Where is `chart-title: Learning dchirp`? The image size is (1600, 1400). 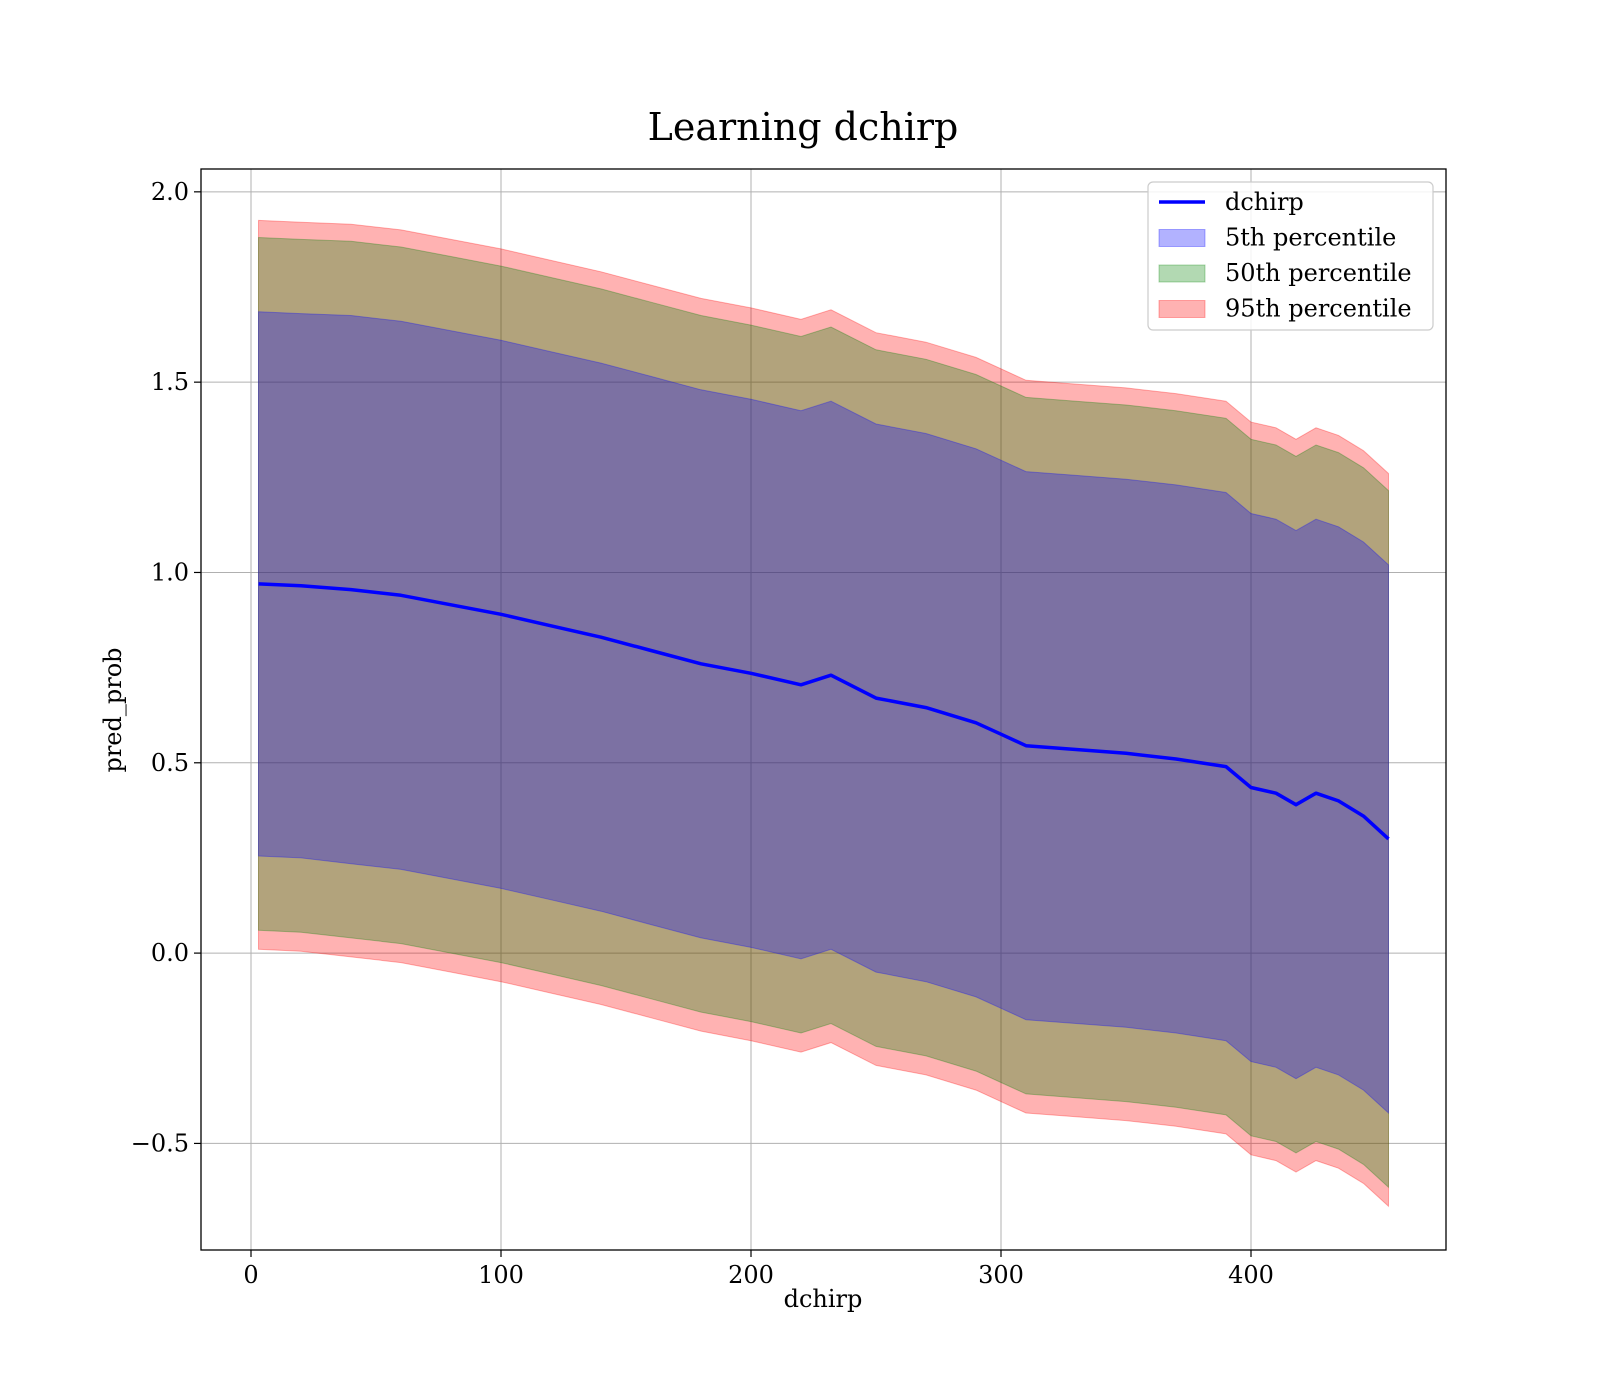
chart-title: Learning dchirp is located at coordinates (803, 127).